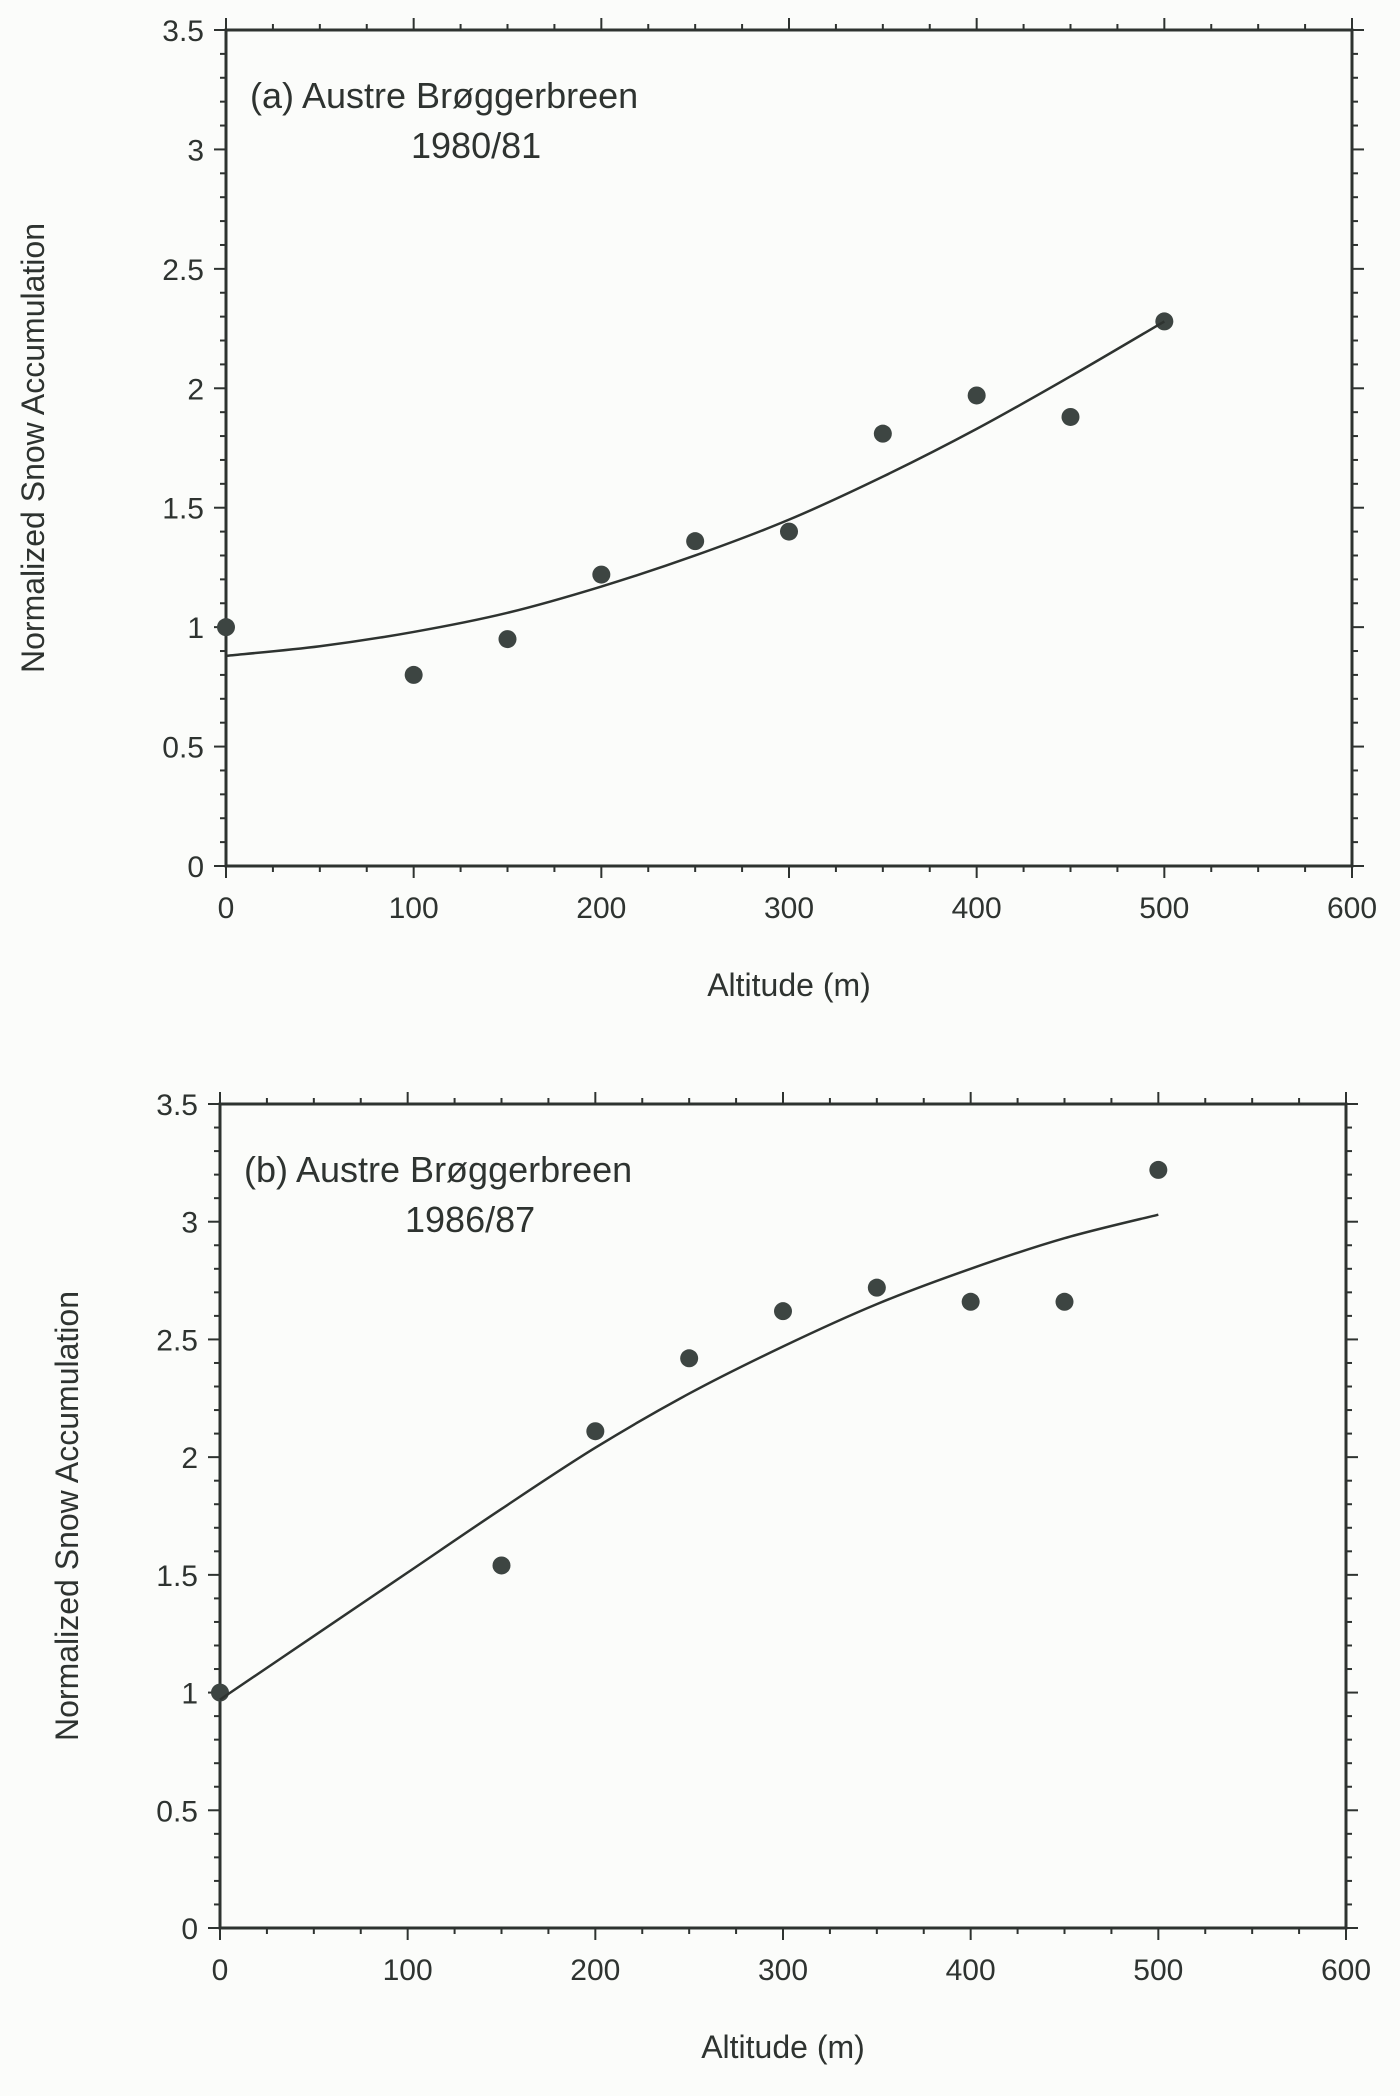 Image resolution: width=1400 pixels, height=2096 pixels. What do you see at coordinates (438, 1169) in the screenshot?
I see `panel-title: (b) Austre Brøggerbreen` at bounding box center [438, 1169].